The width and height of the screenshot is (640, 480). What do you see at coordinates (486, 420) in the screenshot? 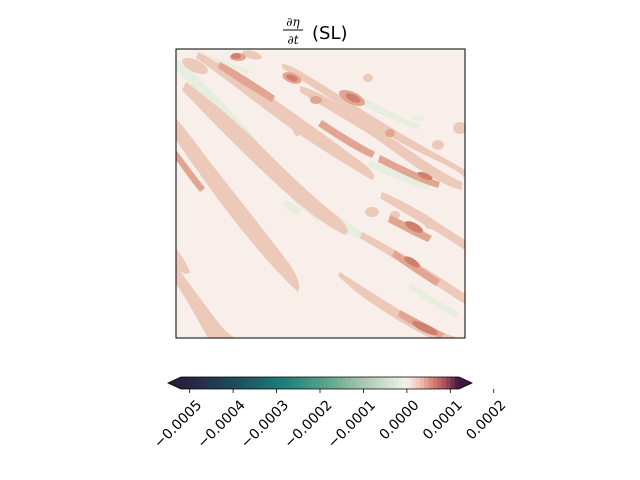
I see `colorbar-tick-label: 0.0002` at bounding box center [486, 420].